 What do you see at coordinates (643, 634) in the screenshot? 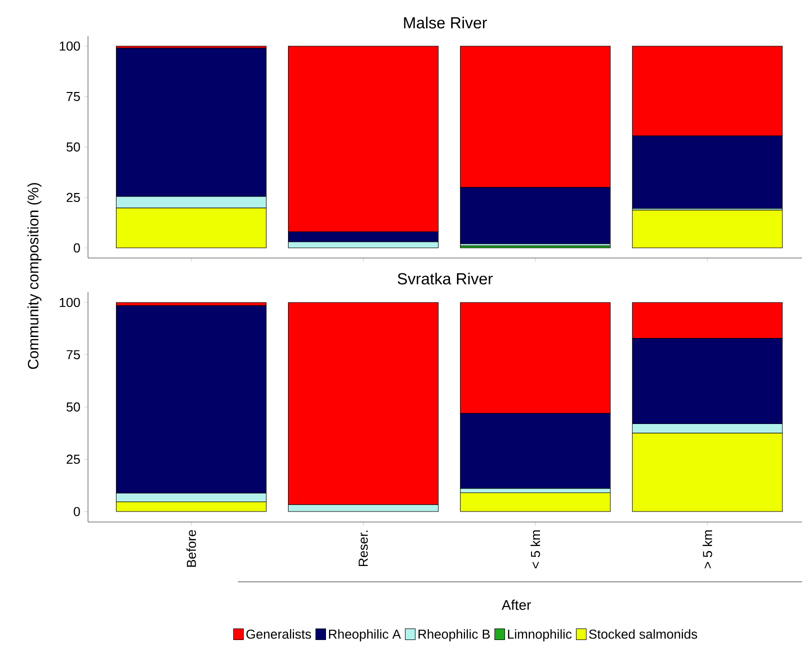
I see `legend-label: Stocked salmonids` at bounding box center [643, 634].